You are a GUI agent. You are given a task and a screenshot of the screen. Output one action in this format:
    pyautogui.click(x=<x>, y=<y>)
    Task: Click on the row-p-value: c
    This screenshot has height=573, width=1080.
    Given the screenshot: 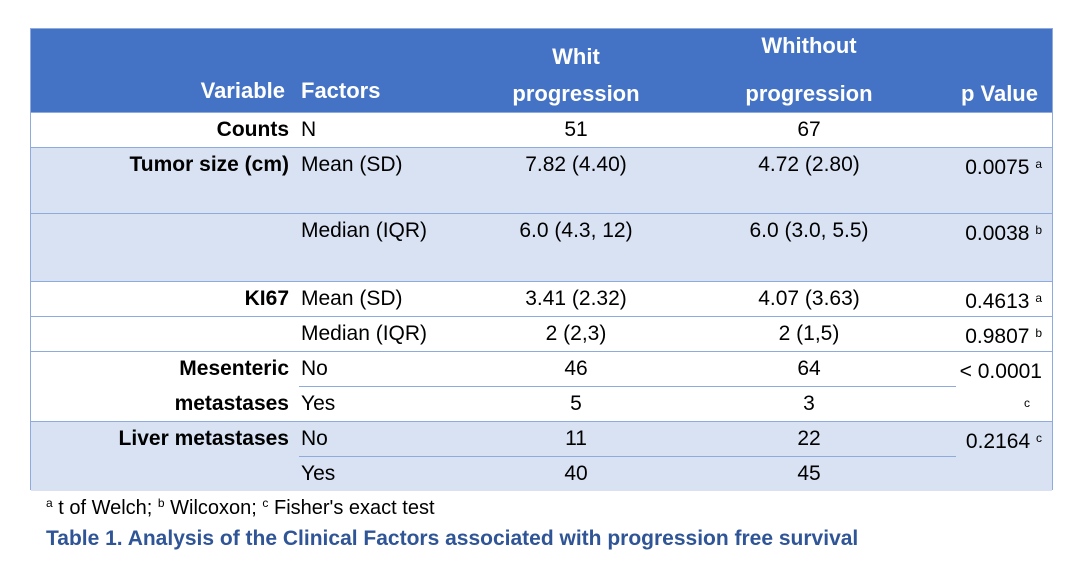 What is the action you would take?
    pyautogui.click(x=1027, y=405)
    